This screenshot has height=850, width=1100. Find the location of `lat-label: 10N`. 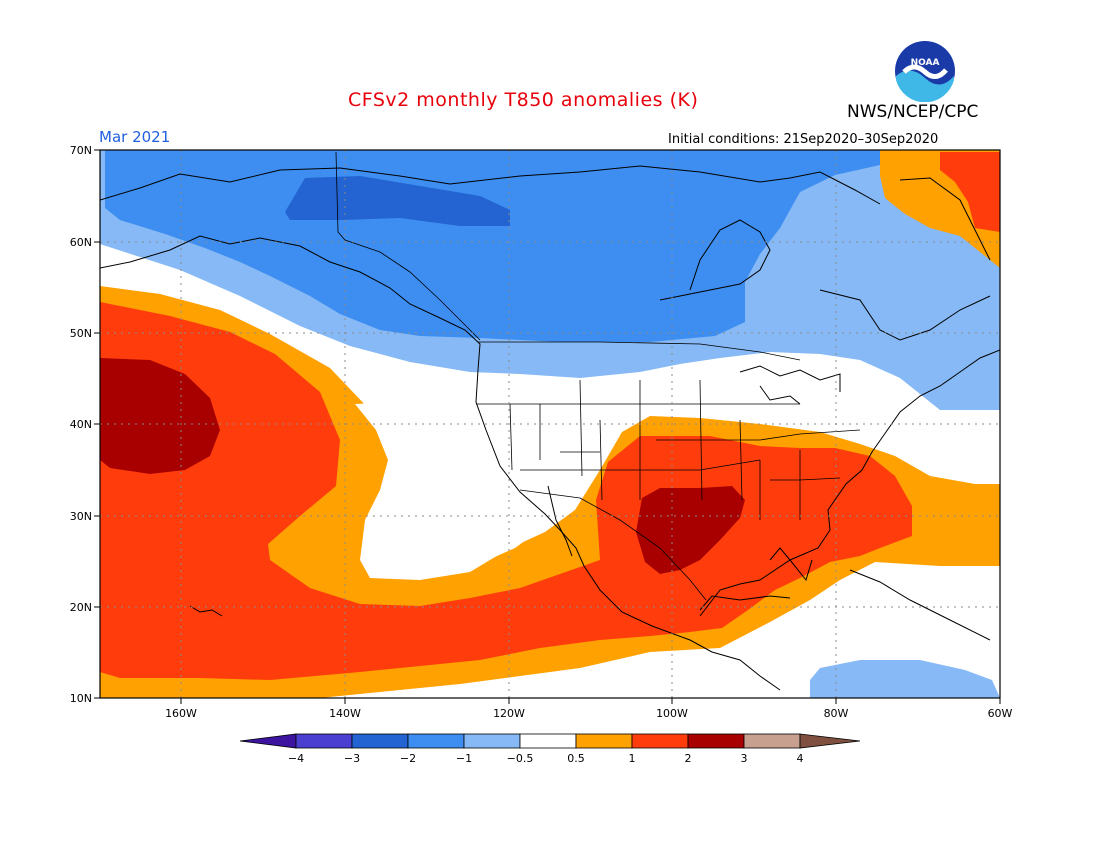

lat-label: 10N is located at coordinates (81, 698).